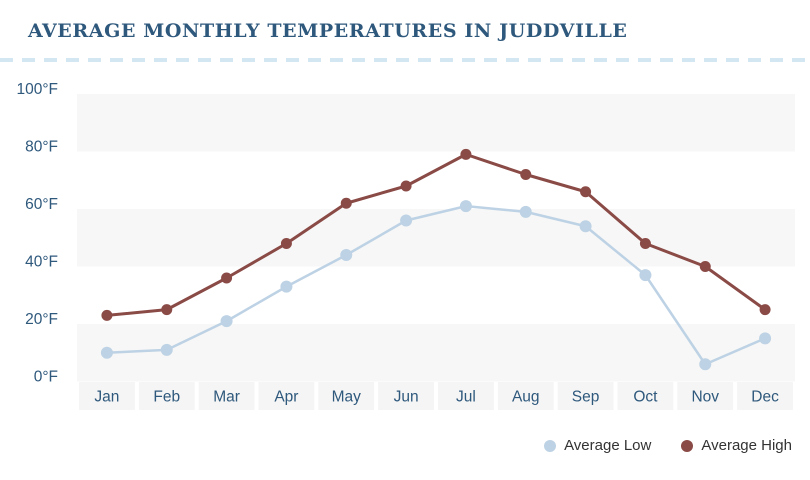 Image resolution: width=810 pixels, height=480 pixels. I want to click on data-point-average-high-apr, so click(286, 243).